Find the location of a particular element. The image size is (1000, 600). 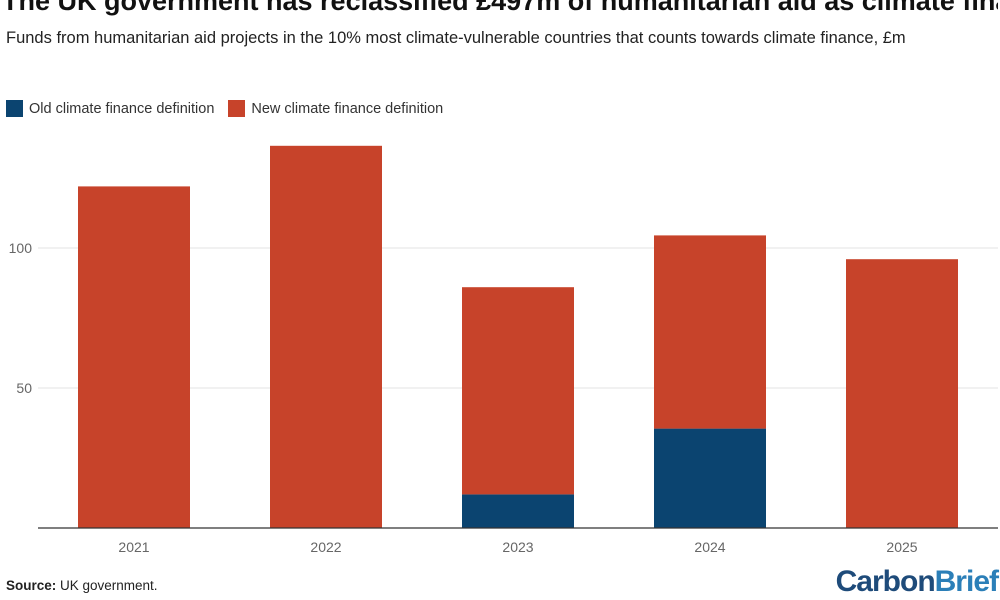

bar-new-2022 is located at coordinates (326, 337).